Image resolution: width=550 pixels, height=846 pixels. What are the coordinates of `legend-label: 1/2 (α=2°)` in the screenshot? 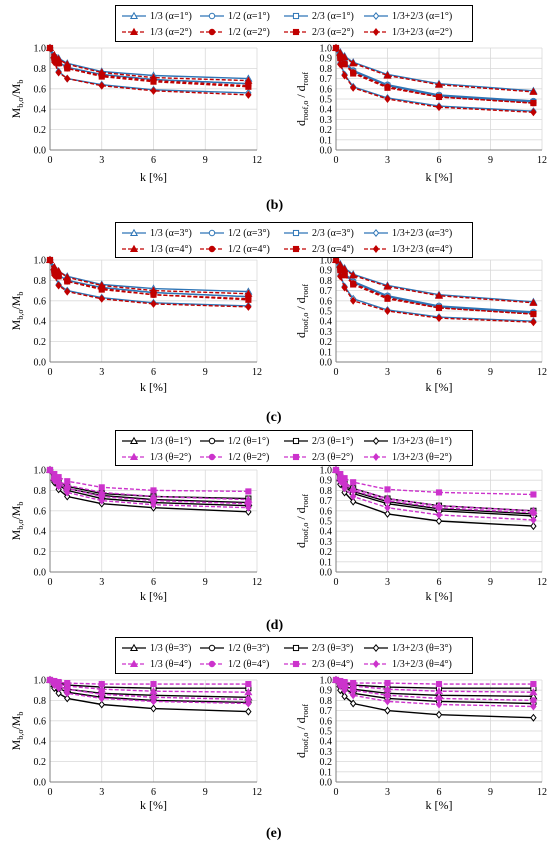 It's located at (249, 32).